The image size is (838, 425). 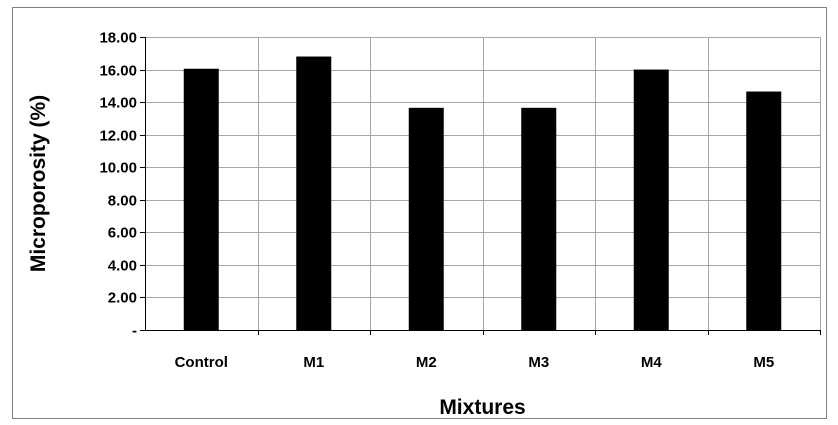 What do you see at coordinates (201, 199) in the screenshot?
I see `bar-control` at bounding box center [201, 199].